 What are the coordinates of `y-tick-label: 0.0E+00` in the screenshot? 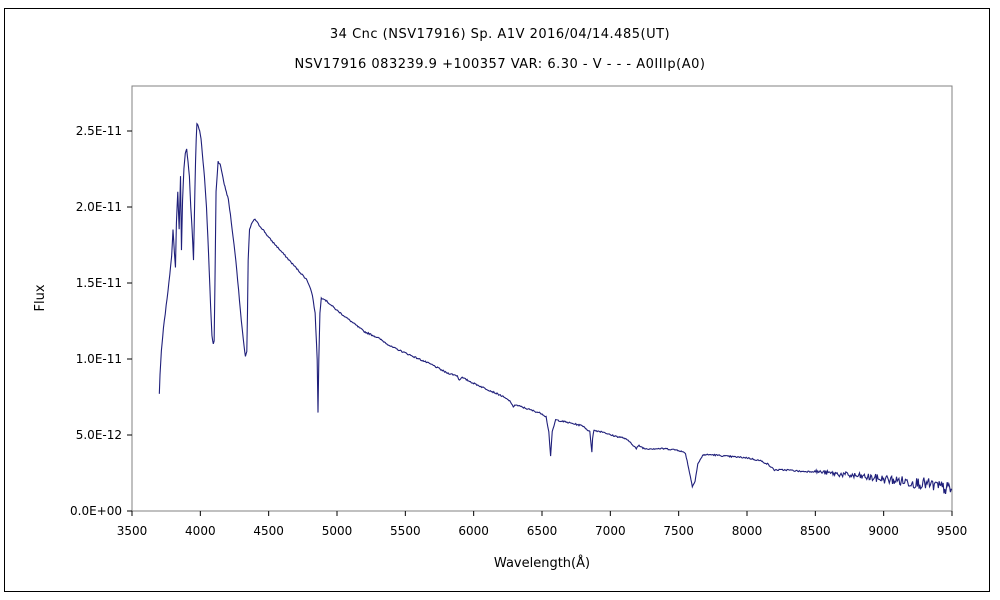 It's located at (96, 511).